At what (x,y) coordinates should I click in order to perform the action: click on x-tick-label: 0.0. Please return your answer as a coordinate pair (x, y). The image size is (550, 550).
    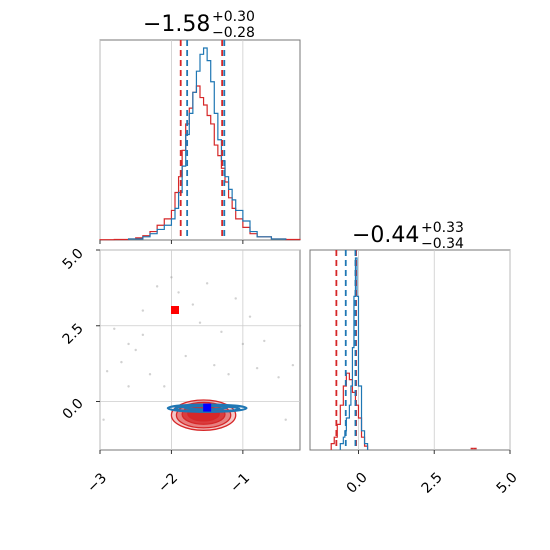
    Looking at the image, I should click on (357, 483).